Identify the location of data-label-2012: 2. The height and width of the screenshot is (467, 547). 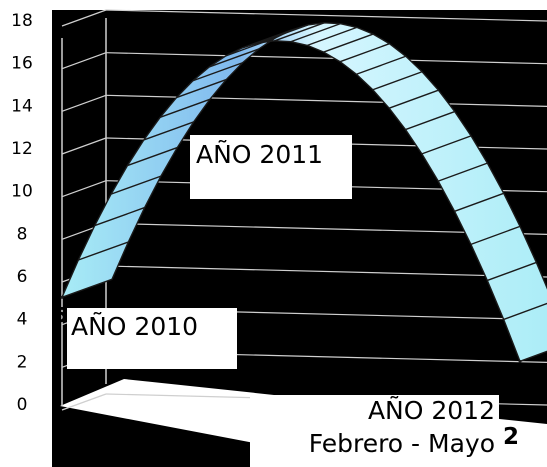
(511, 437).